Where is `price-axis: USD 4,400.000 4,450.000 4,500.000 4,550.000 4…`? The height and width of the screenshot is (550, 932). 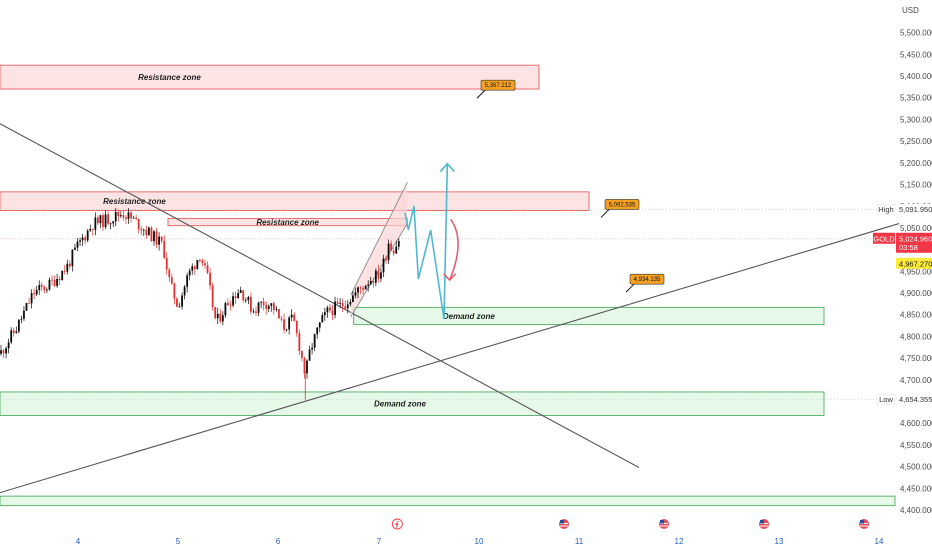 price-axis: USD 4,400.000 4,450.000 4,500.000 4,550.000 4… is located at coordinates (902, 260).